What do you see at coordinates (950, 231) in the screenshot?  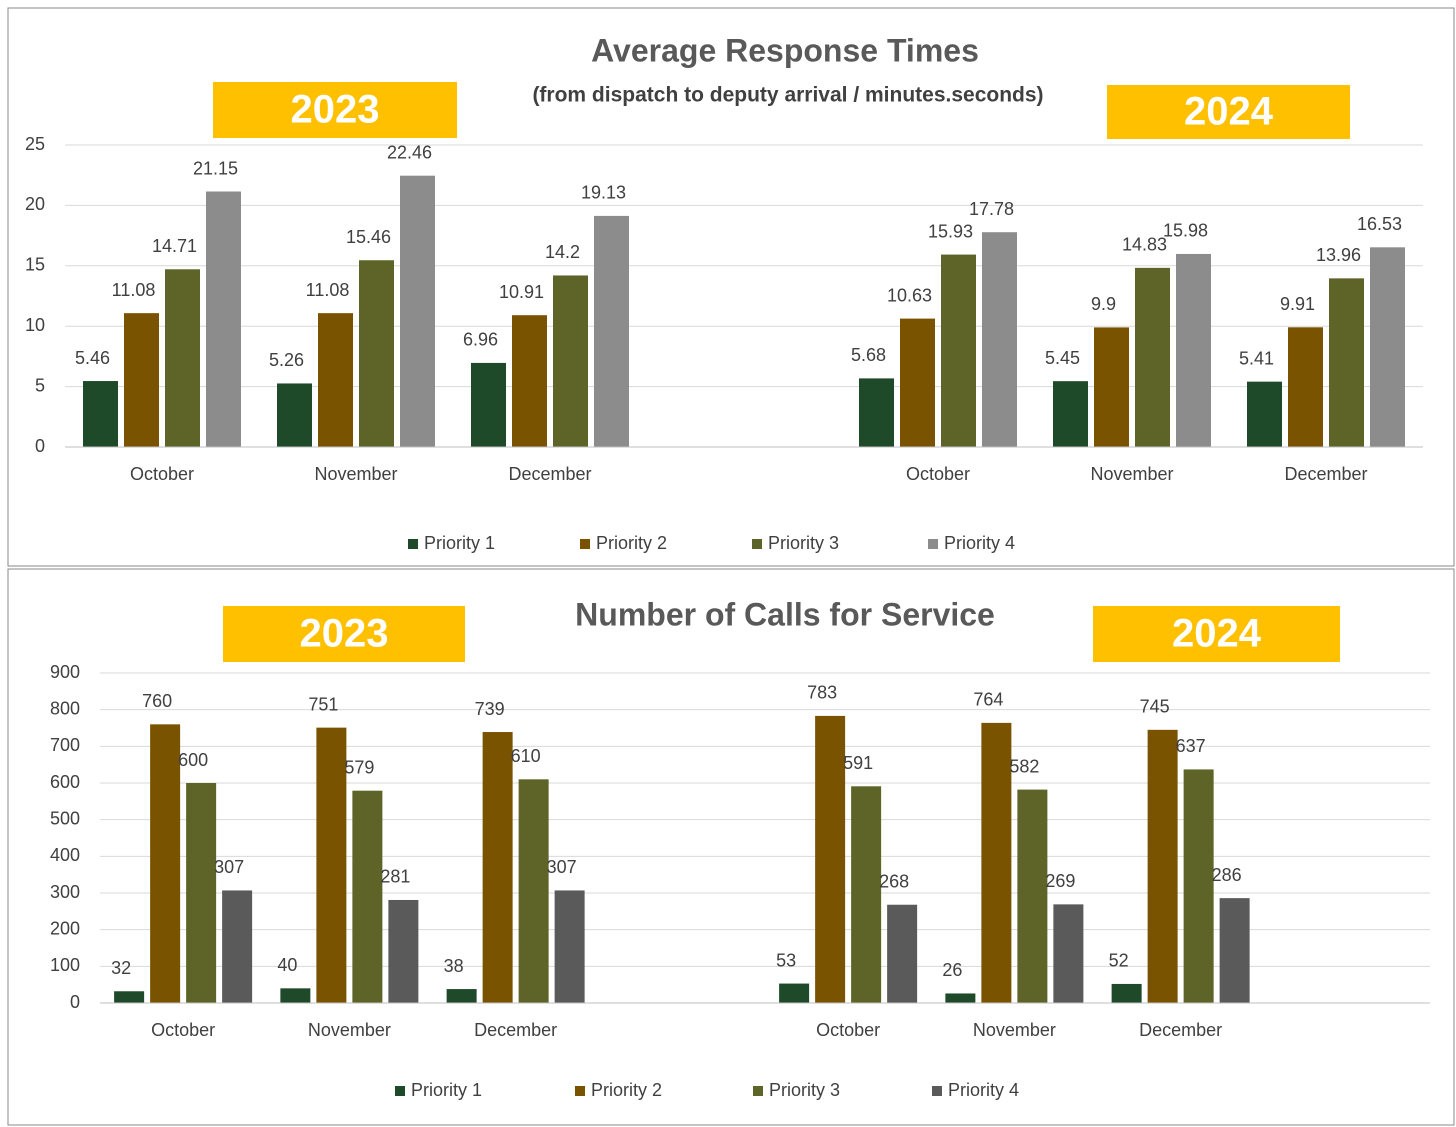 I see `value-label: 15.93` at bounding box center [950, 231].